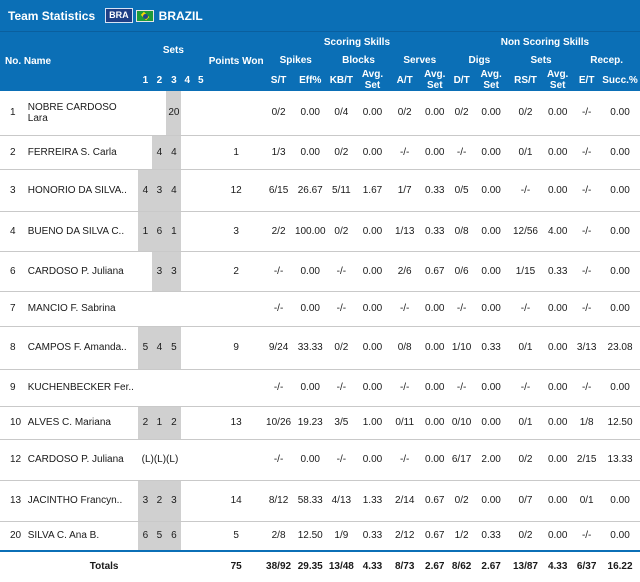 This screenshot has width=640, height=582. Describe the element at coordinates (236, 271) in the screenshot. I see `points-won-cell: 2` at that location.